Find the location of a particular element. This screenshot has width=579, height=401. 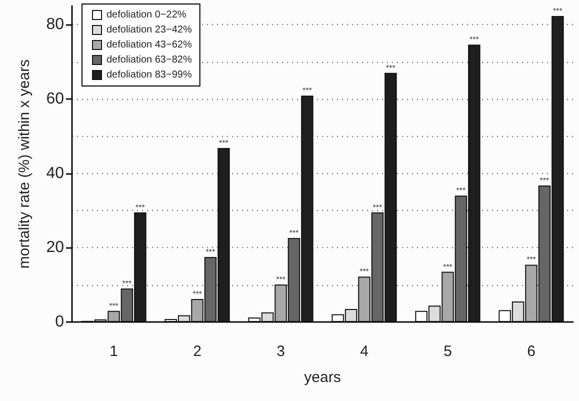

x-tick-label: 3 is located at coordinates (280, 351).